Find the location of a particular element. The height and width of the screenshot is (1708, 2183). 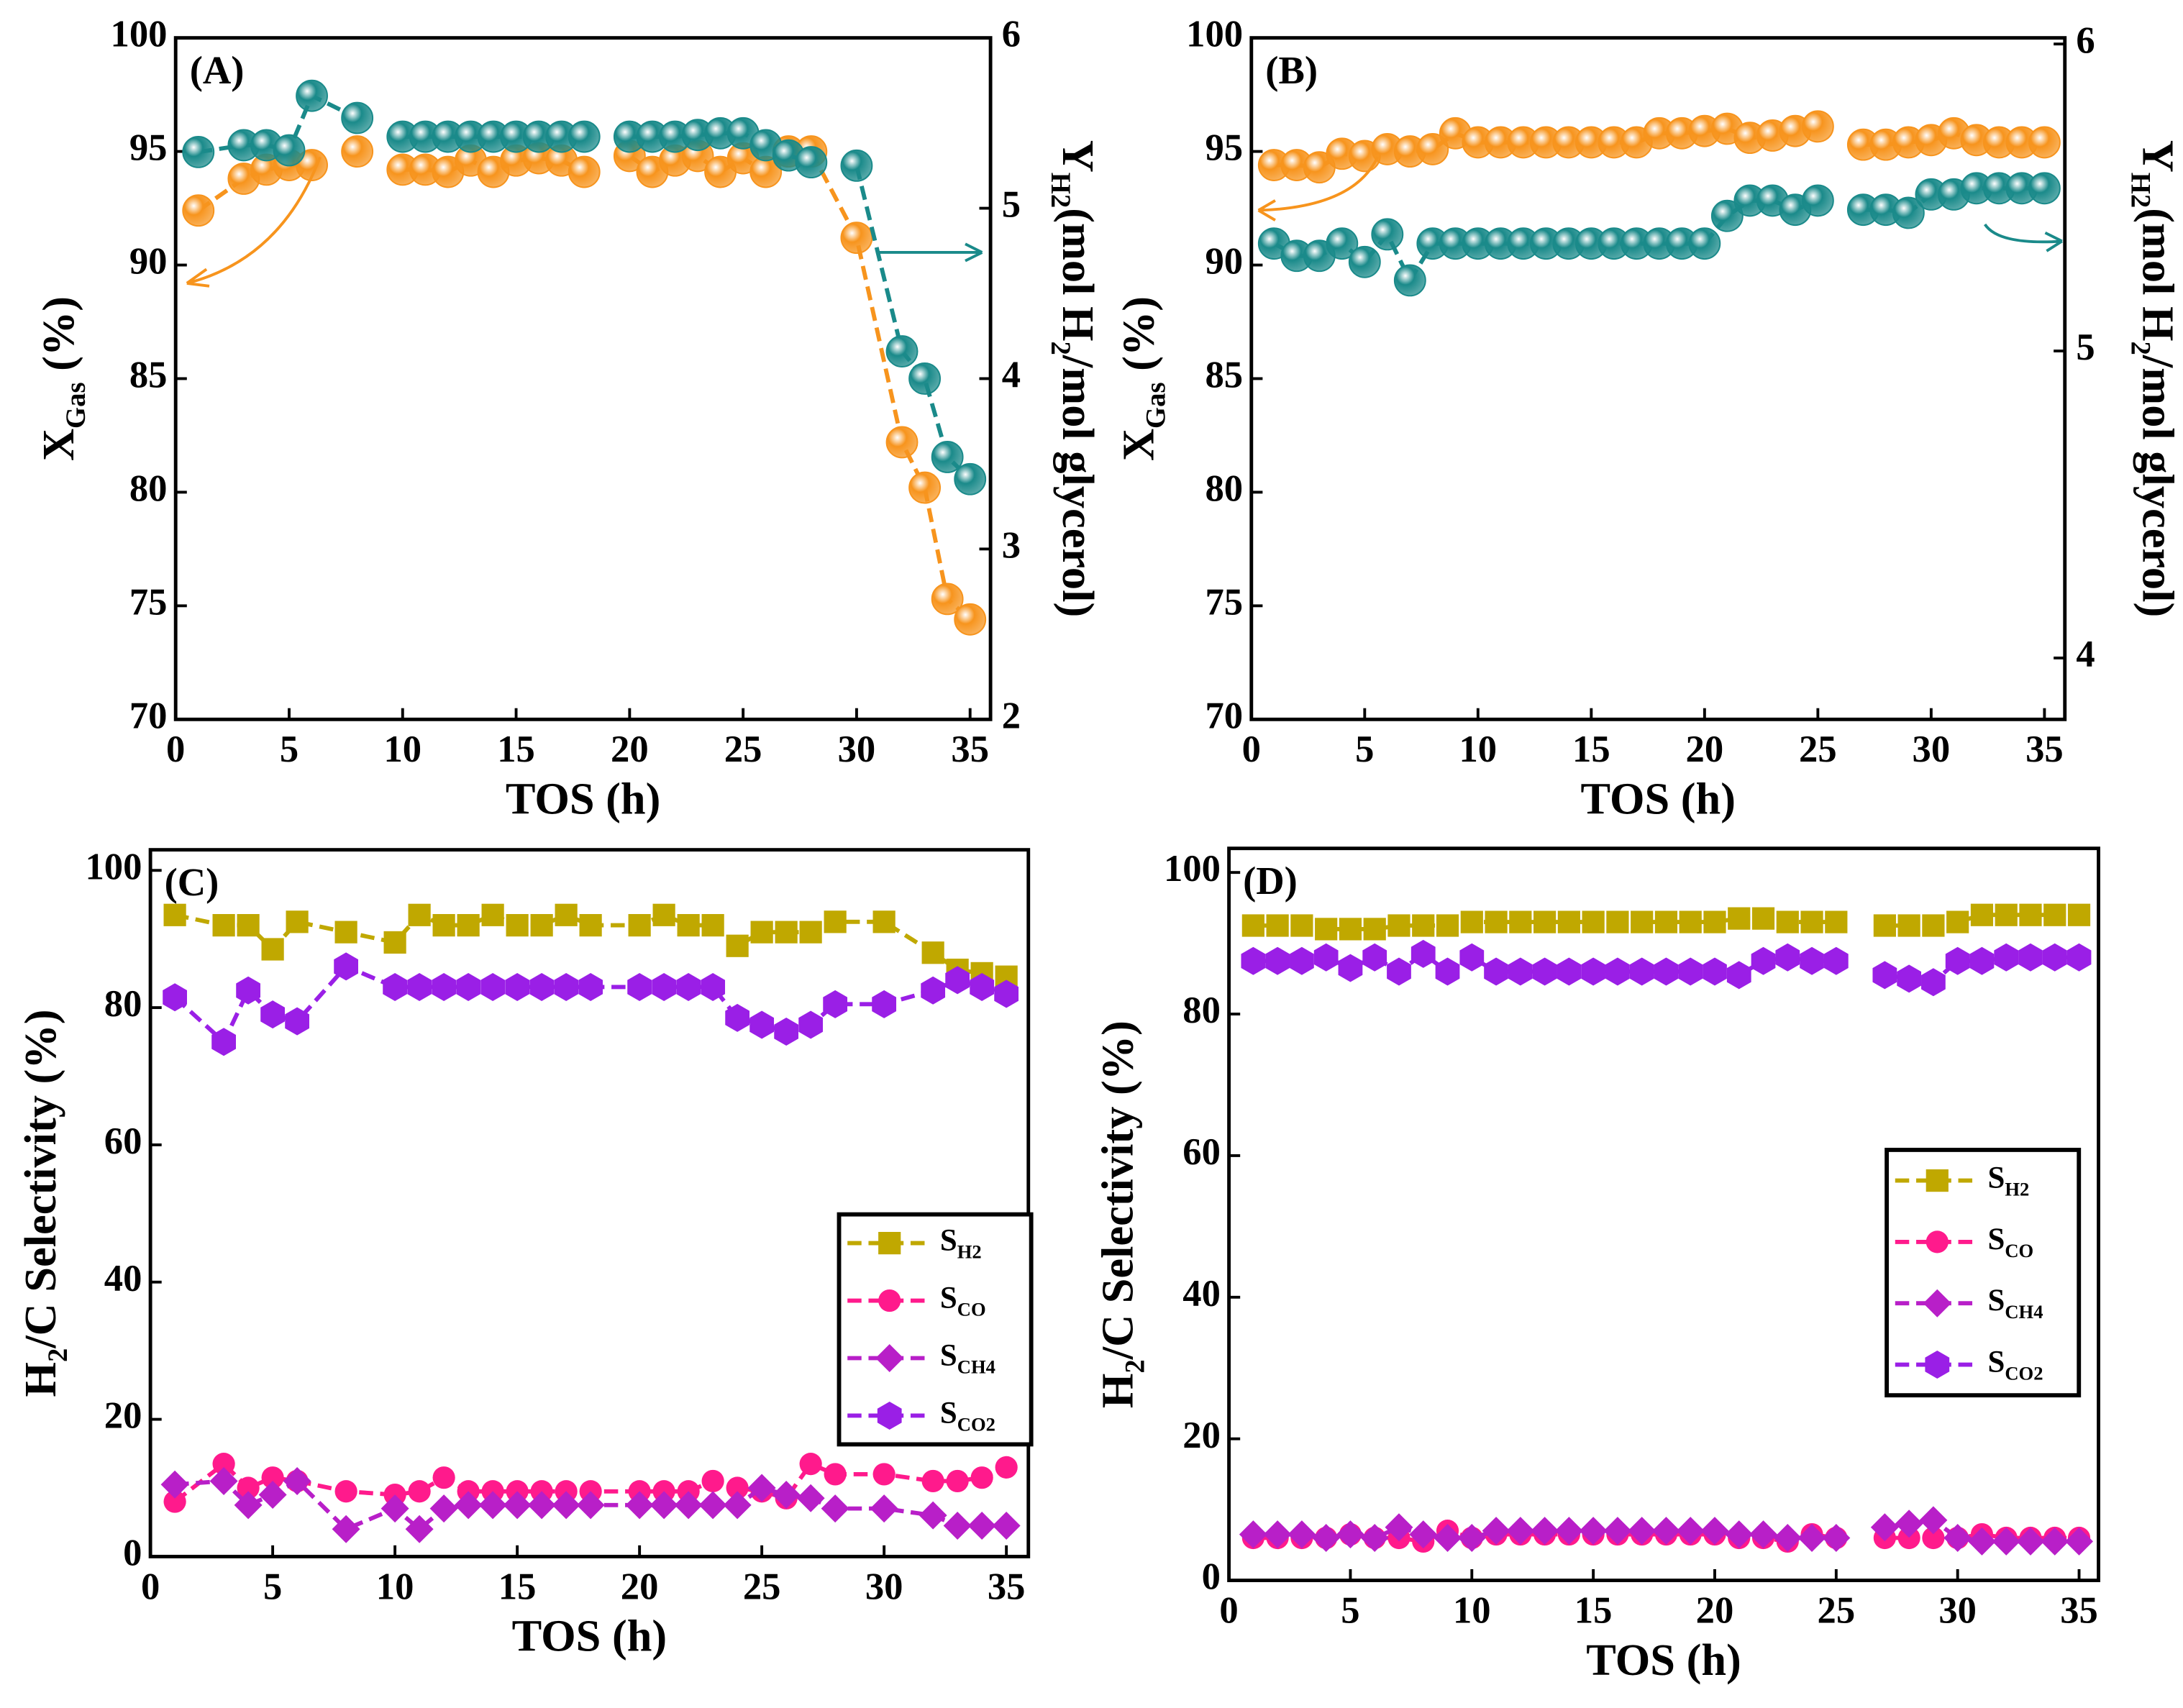

x-tick-label: 5 is located at coordinates (272, 1586).